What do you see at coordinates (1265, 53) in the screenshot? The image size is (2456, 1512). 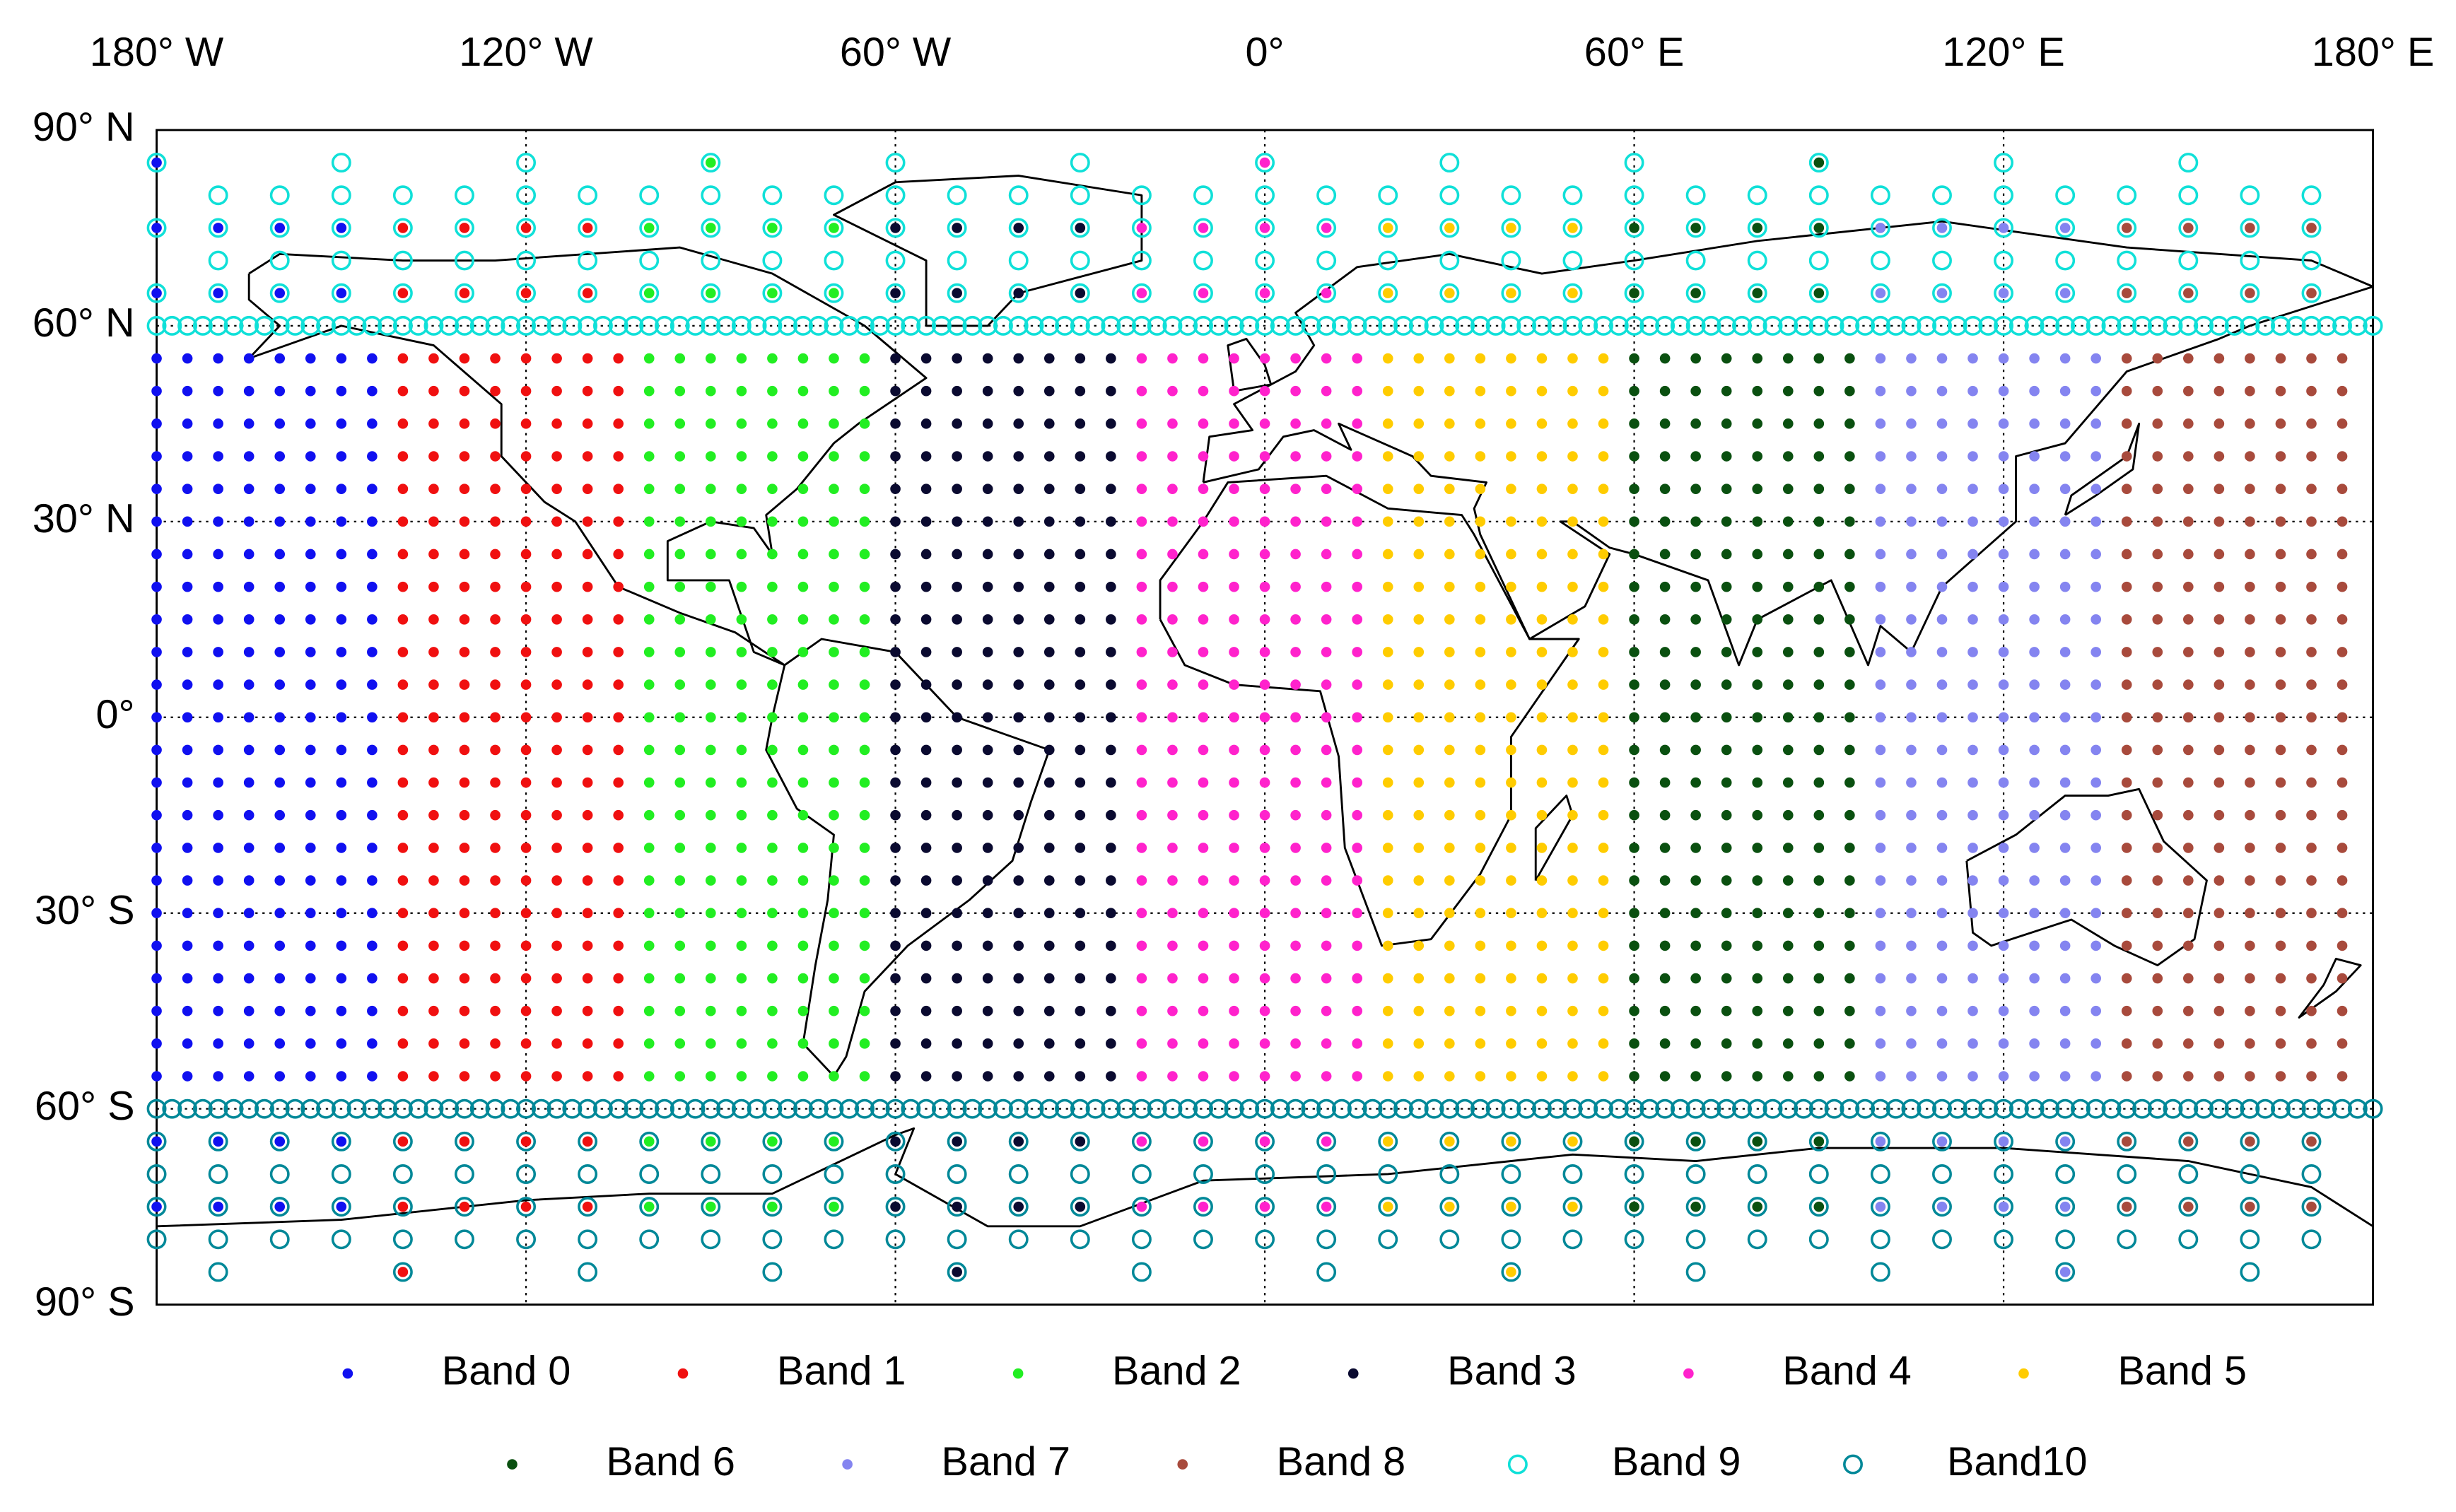 I see `x-tick-label: 0°` at bounding box center [1265, 53].